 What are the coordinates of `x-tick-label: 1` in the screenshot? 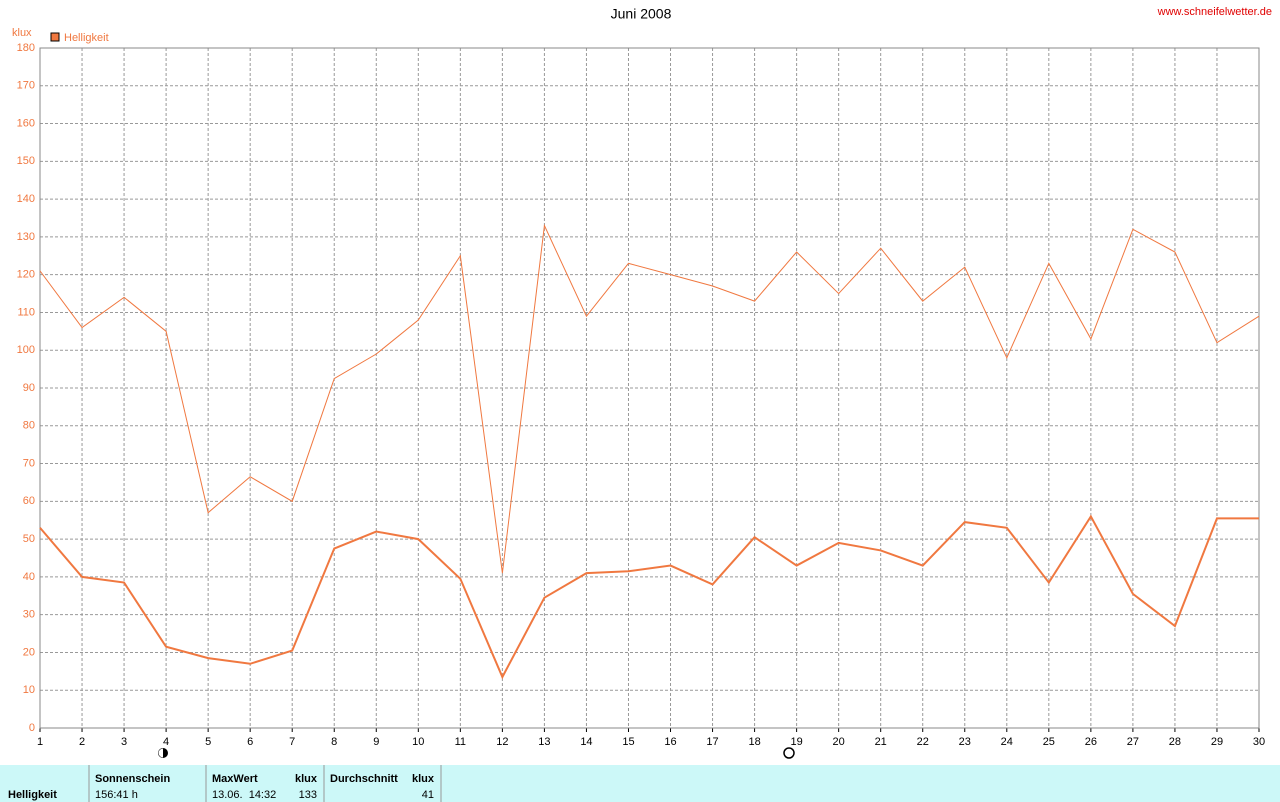 It's located at (40, 742).